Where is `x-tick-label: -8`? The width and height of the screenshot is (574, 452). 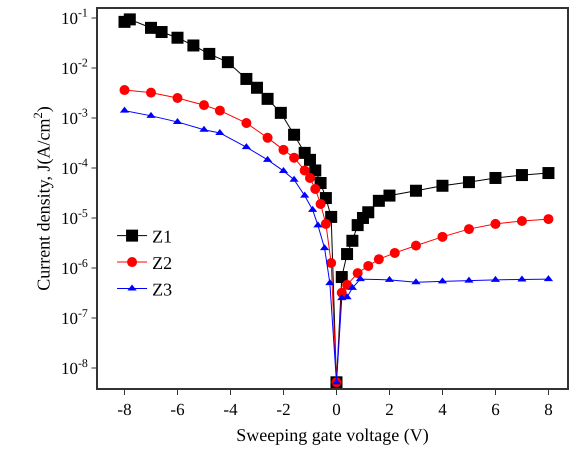 x-tick-label: -8 is located at coordinates (124, 410).